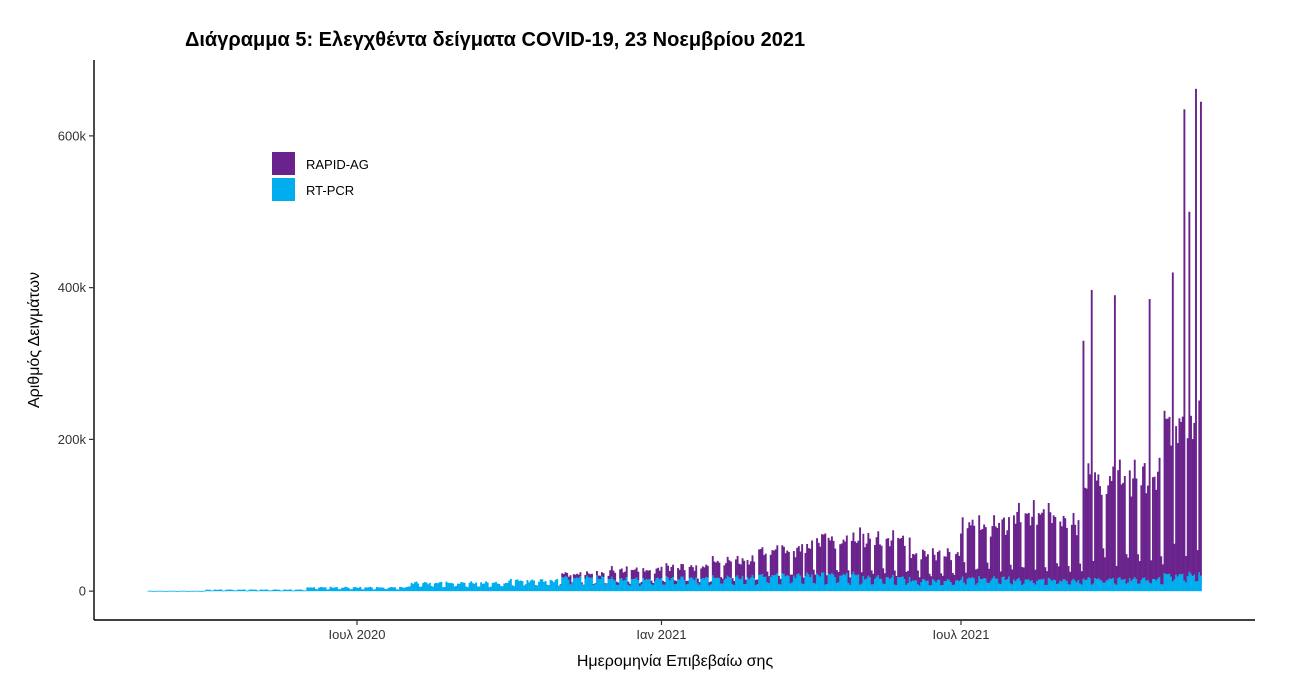 This screenshot has height=700, width=1304. Describe the element at coordinates (72, 439) in the screenshot. I see `y-tick-label: 200k` at that location.